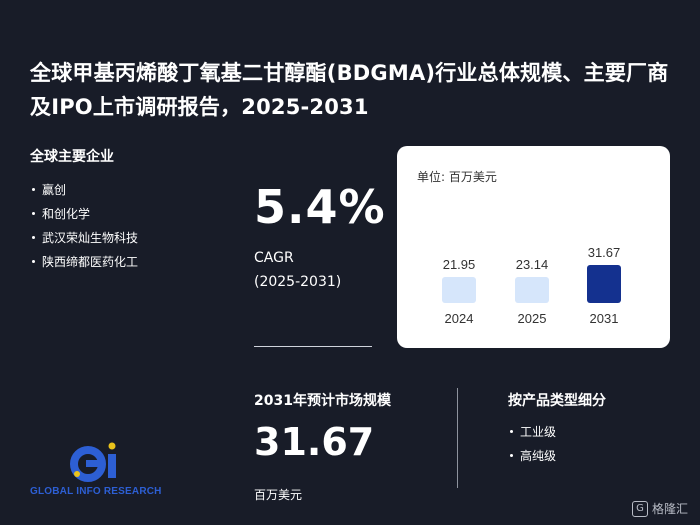  Describe the element at coordinates (604, 252) in the screenshot. I see `bar-value-label: 31.67` at that location.